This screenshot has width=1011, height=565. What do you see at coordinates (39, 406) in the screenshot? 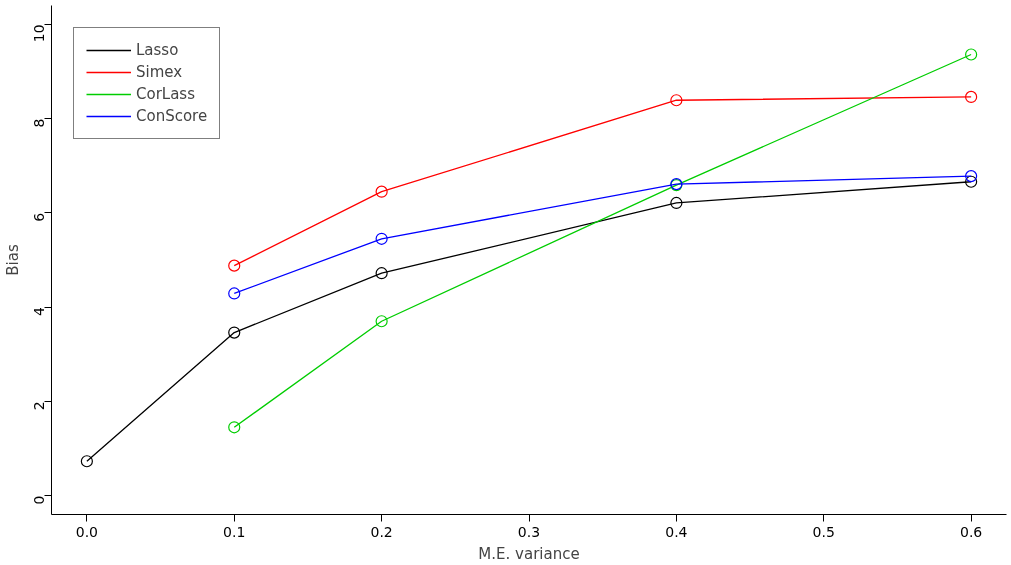
I see `y-tick-label: 2` at bounding box center [39, 406].